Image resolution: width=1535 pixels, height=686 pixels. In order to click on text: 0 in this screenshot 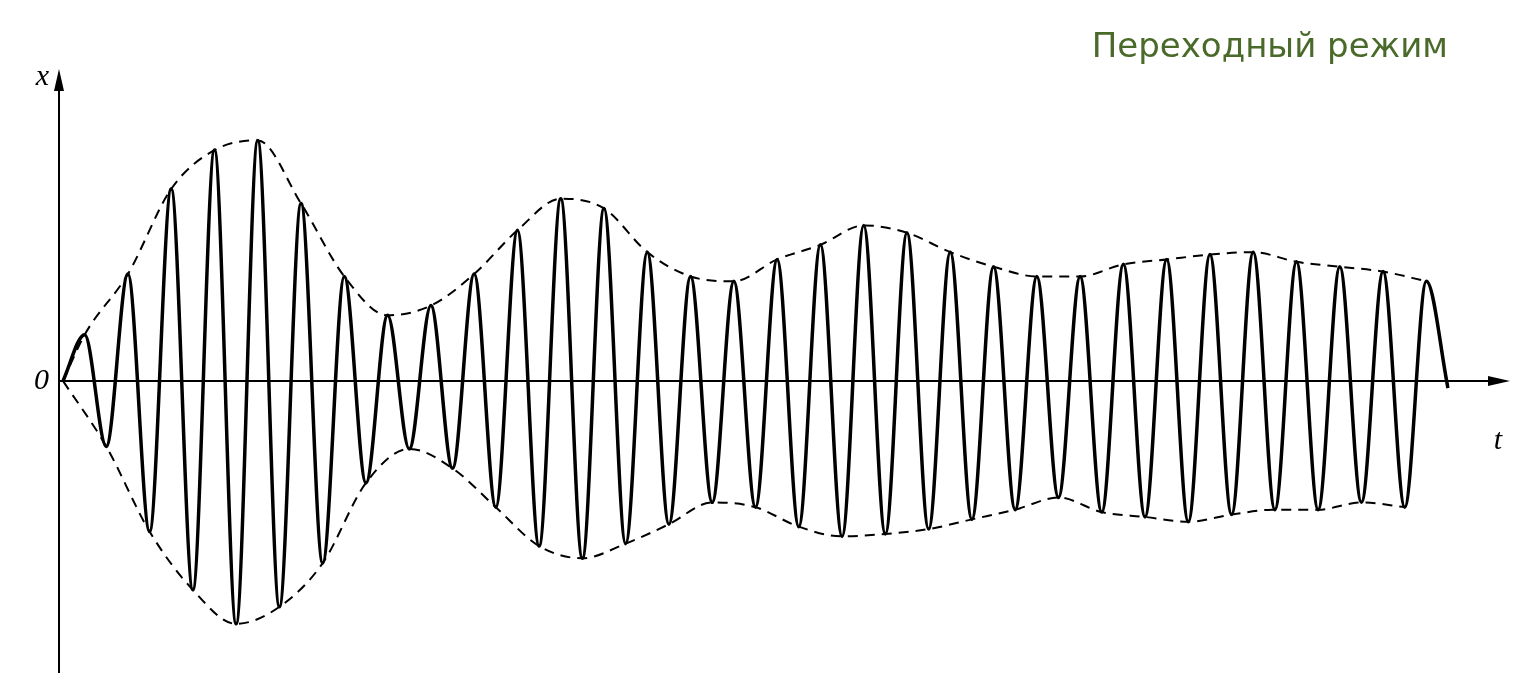, I will do `click(41, 378)`.